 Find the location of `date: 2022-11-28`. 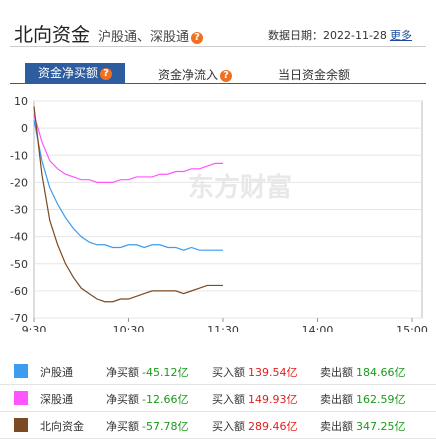

date: 2022-11-28 is located at coordinates (355, 35).